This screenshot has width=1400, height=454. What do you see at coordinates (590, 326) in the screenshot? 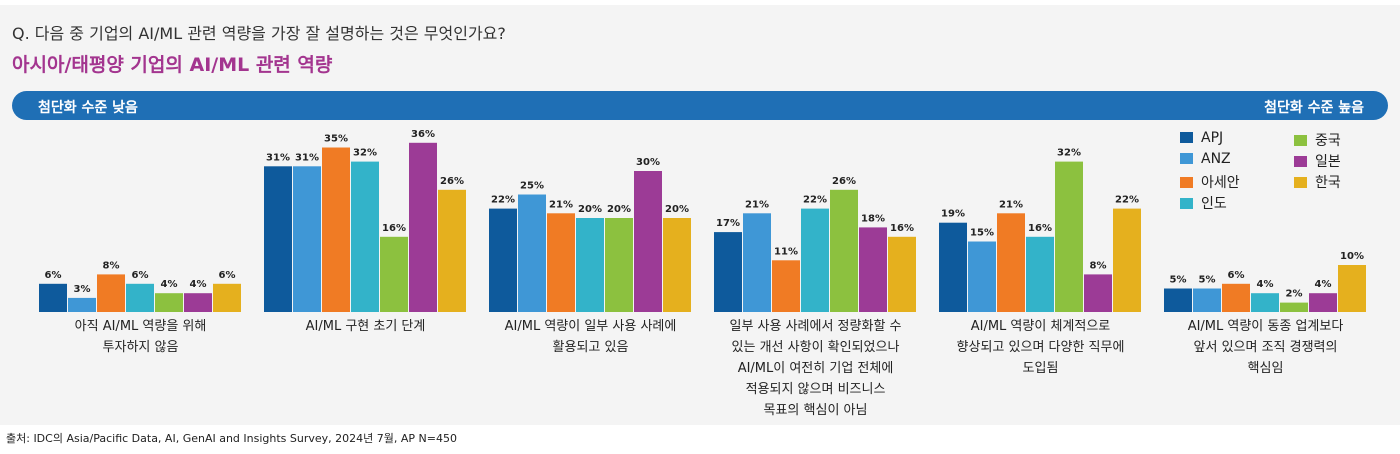
I see `category-label-line: AI/ML 역량이 일부 사용 사례에` at bounding box center [590, 326].